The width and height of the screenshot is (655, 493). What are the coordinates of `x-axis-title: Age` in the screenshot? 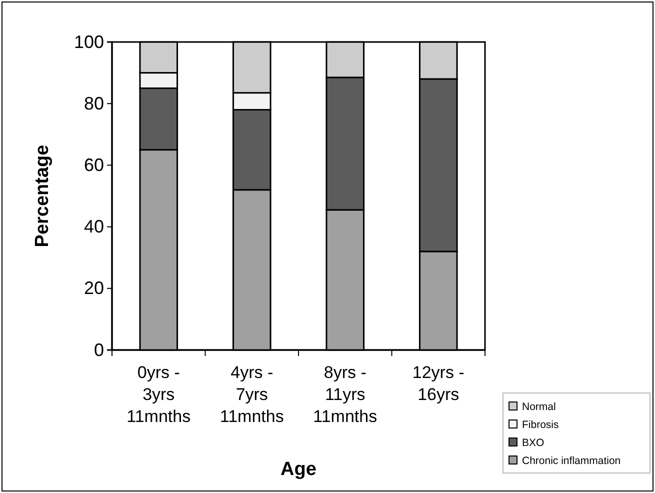 It's located at (298, 469).